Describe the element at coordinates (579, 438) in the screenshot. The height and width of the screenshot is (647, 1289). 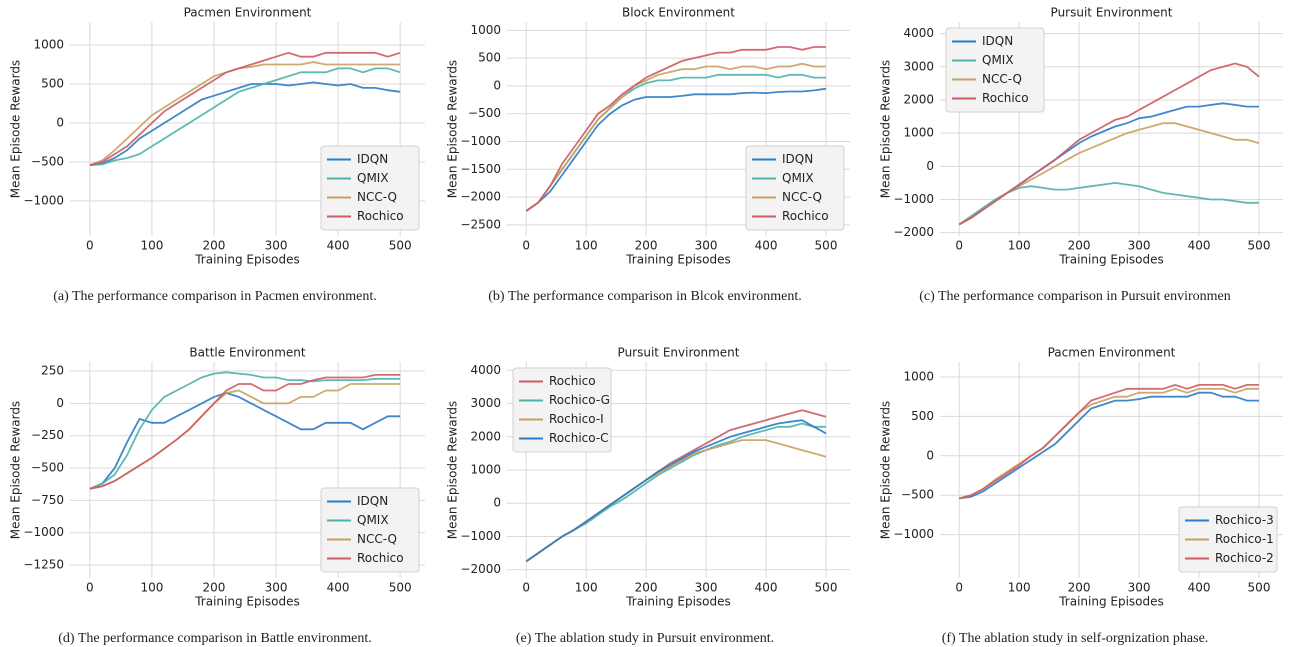
I see `legend-label: Rochico-C` at that location.